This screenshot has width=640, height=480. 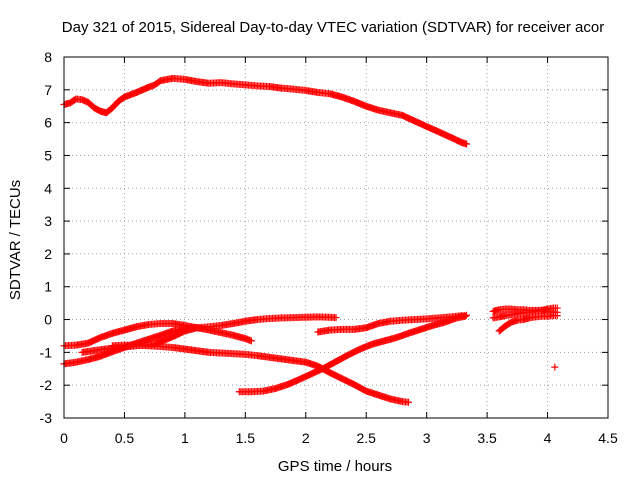 What do you see at coordinates (265, 111) in the screenshot?
I see `series-arc-upper` at bounding box center [265, 111].